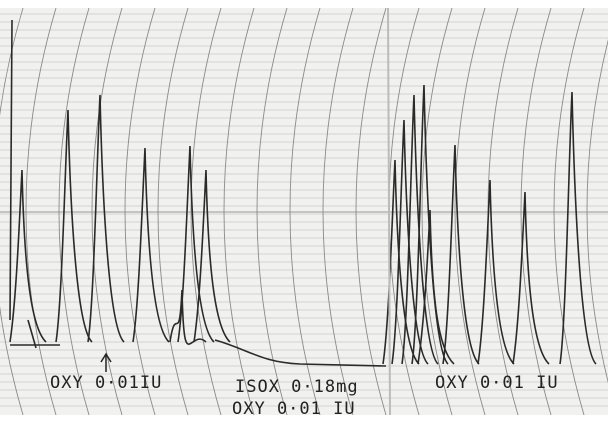 The width and height of the screenshot is (608, 423). What do you see at coordinates (297, 387) in the screenshot?
I see `annotation: ISOX 0·18mg` at bounding box center [297, 387].